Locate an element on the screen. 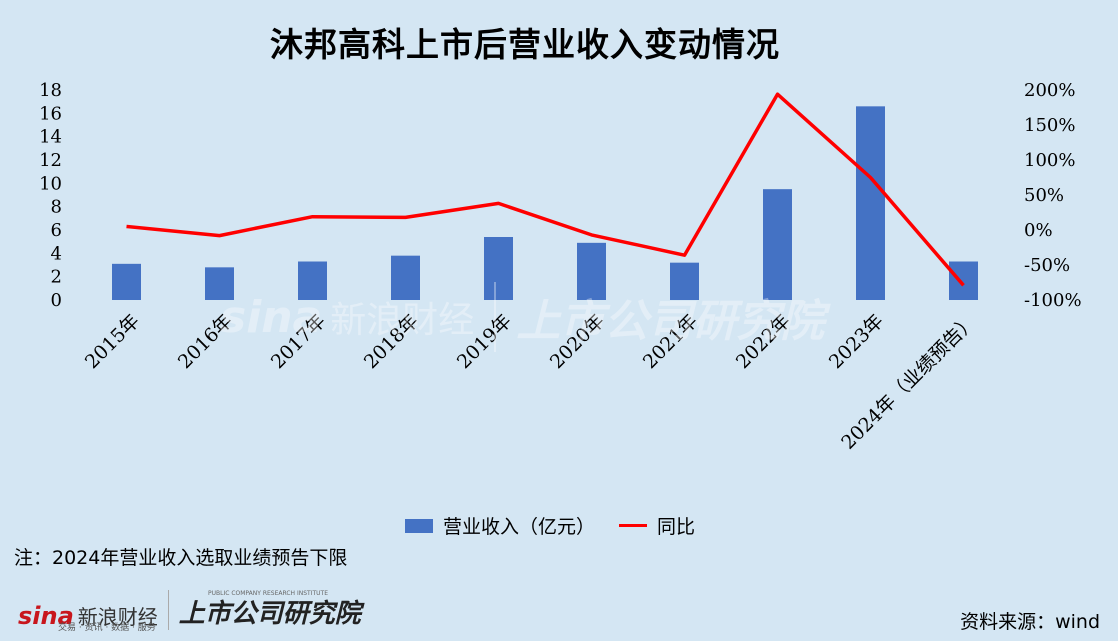 This screenshot has height=641, width=1118. x-tick-label: 2021年 is located at coordinates (670, 341).